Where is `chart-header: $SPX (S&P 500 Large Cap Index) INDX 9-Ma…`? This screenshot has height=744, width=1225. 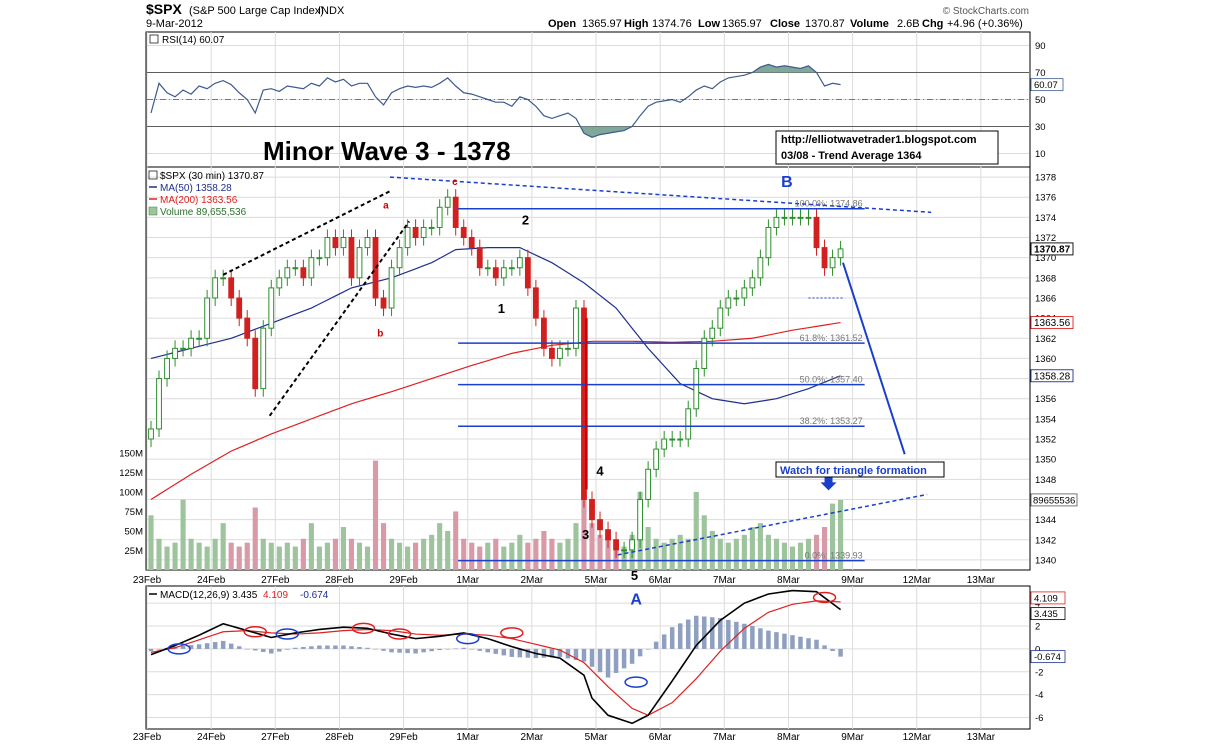
chart-header: $SPX (S&P 500 Large Cap Index) INDX 9-Ma… is located at coordinates (587, 15).